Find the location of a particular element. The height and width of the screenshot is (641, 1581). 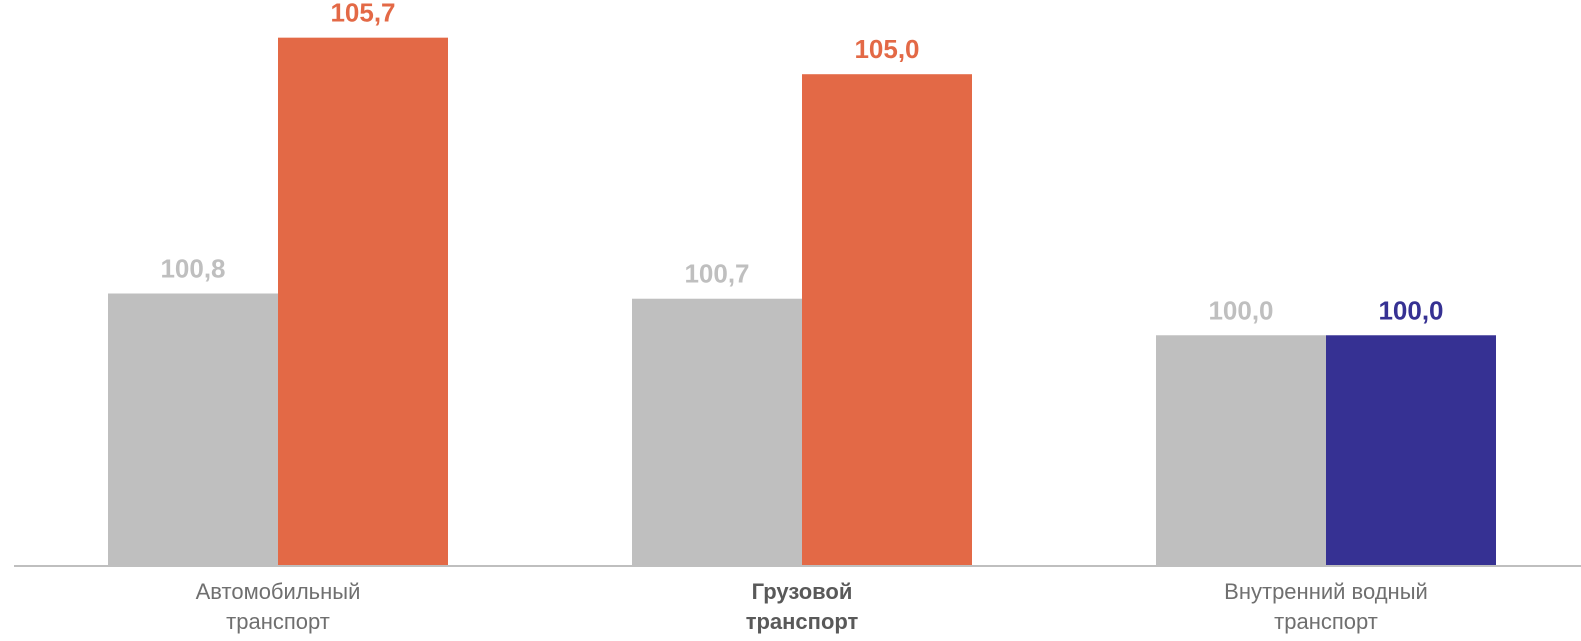

bar-series1-cat1 is located at coordinates (193, 429).